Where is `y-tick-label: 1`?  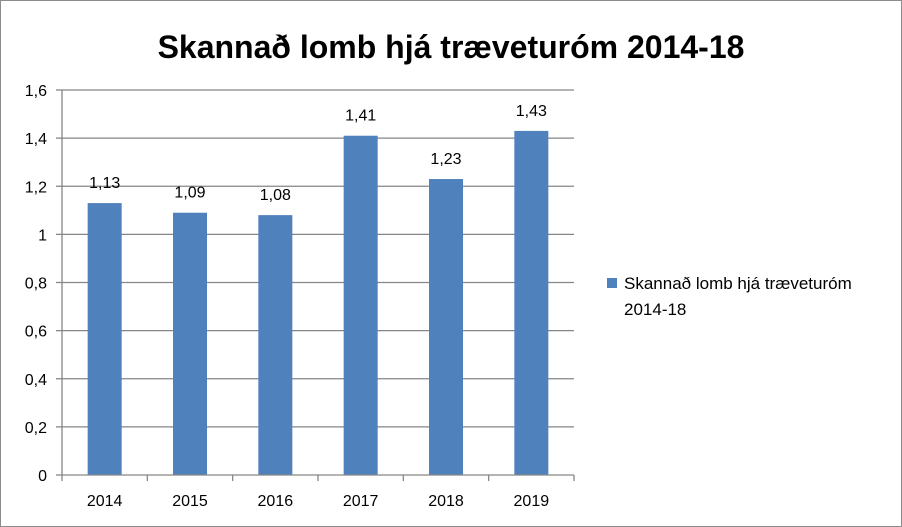
y-tick-label: 1 is located at coordinates (42, 235).